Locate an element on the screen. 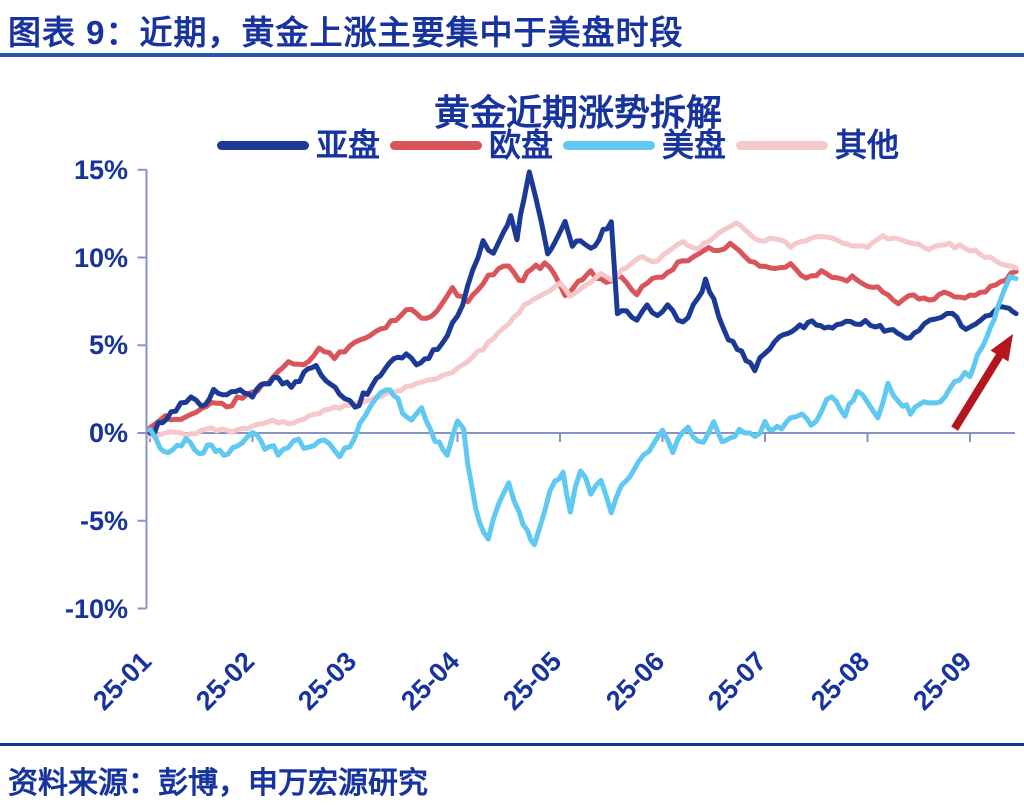 This screenshot has height=812, width=1024. legend-item-0: 亚盘 is located at coordinates (298, 145).